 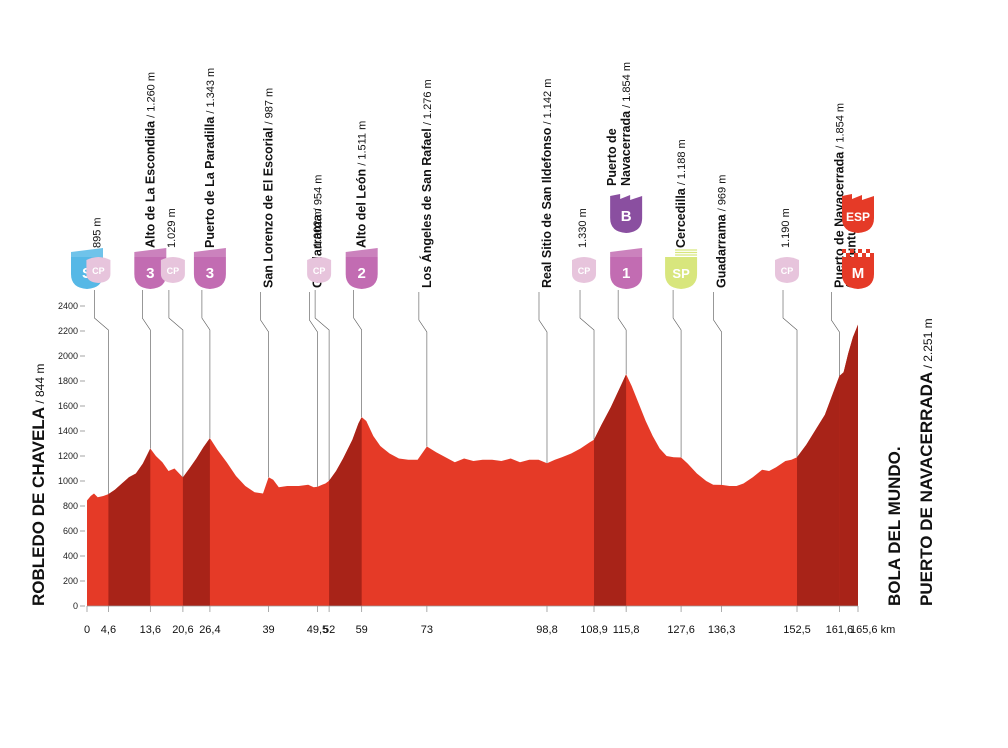 I want to click on finish-badge, so click(x=858, y=273).